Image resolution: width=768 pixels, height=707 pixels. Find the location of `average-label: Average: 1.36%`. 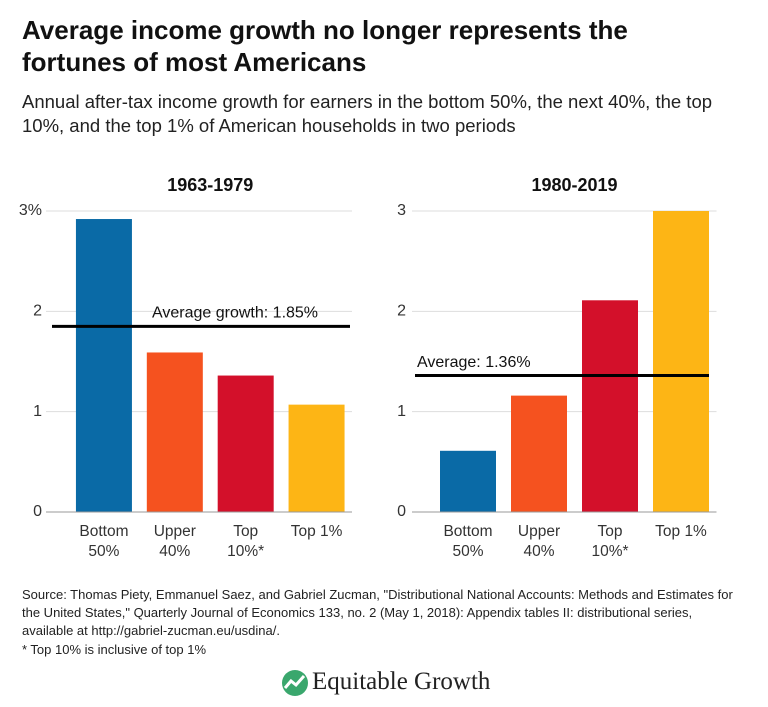

average-label: Average: 1.36% is located at coordinates (474, 362).